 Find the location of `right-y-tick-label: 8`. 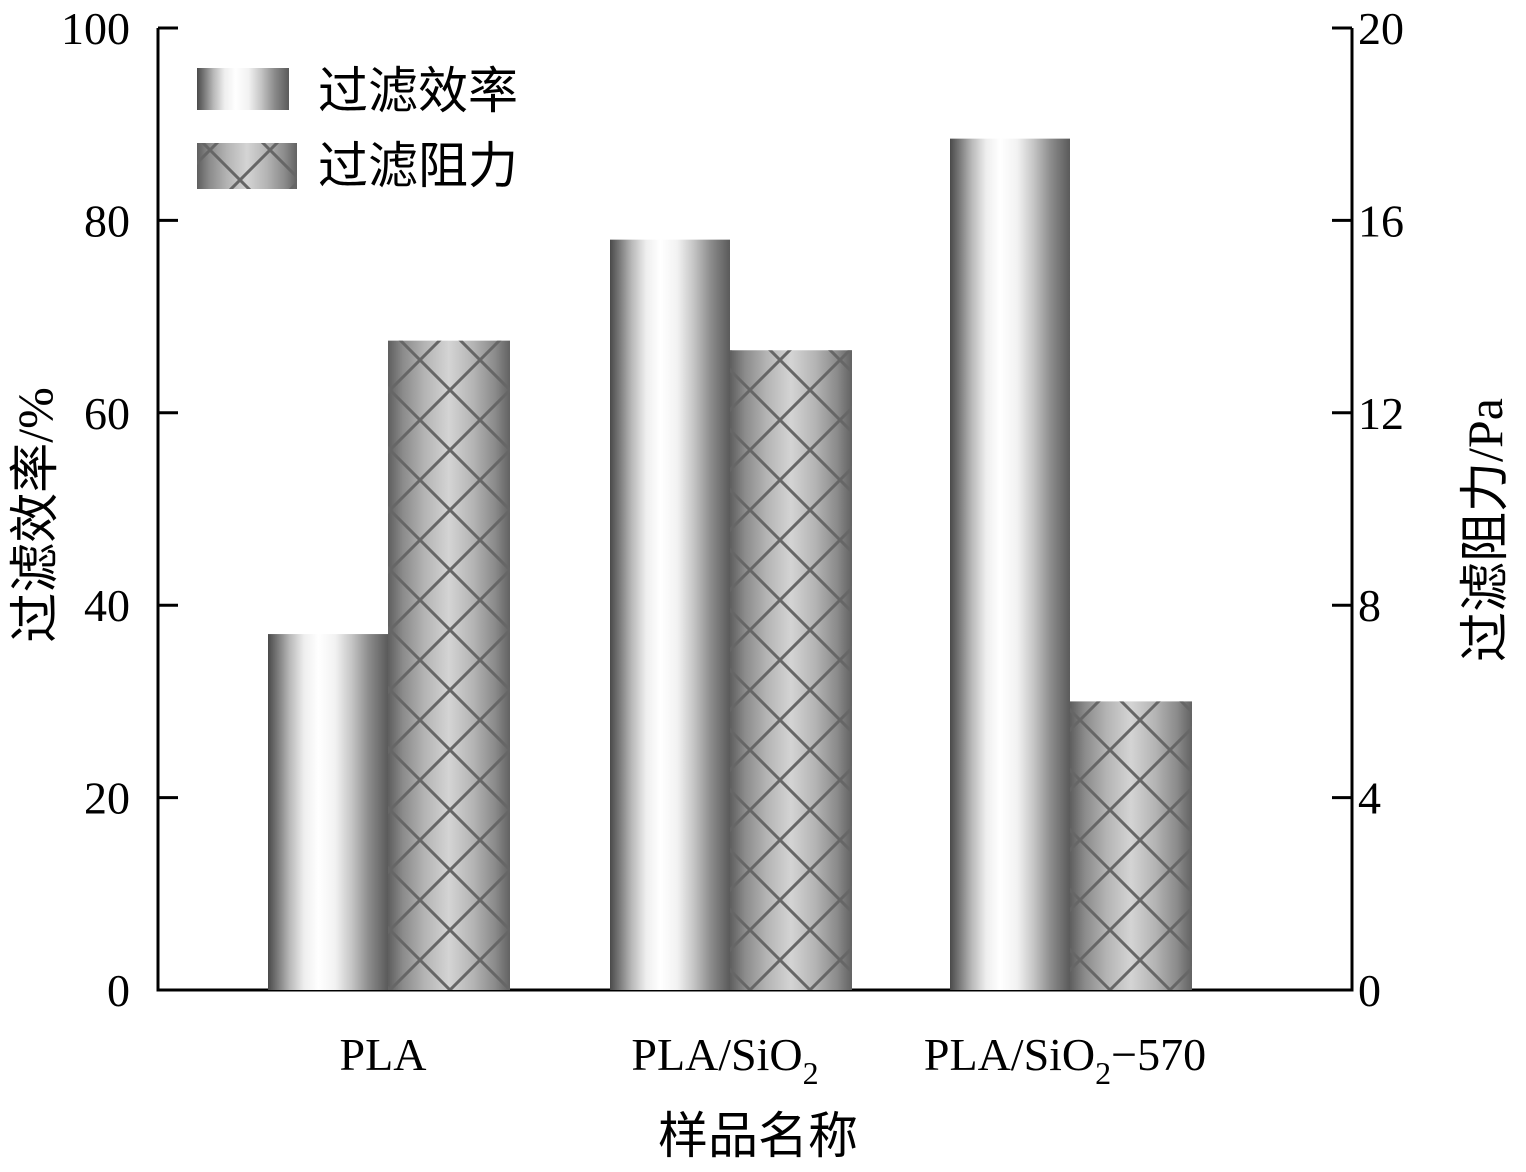

right-y-tick-label: 8 is located at coordinates (1369, 605).